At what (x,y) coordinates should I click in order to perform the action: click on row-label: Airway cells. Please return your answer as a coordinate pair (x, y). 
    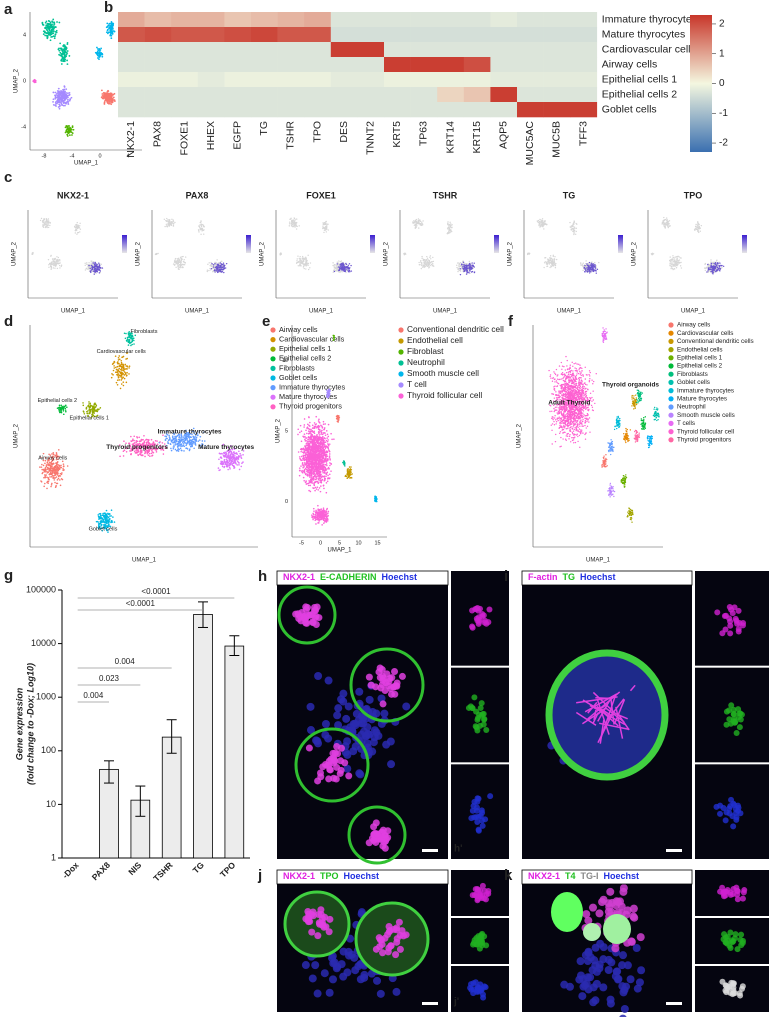
    Looking at the image, I should click on (629, 64).